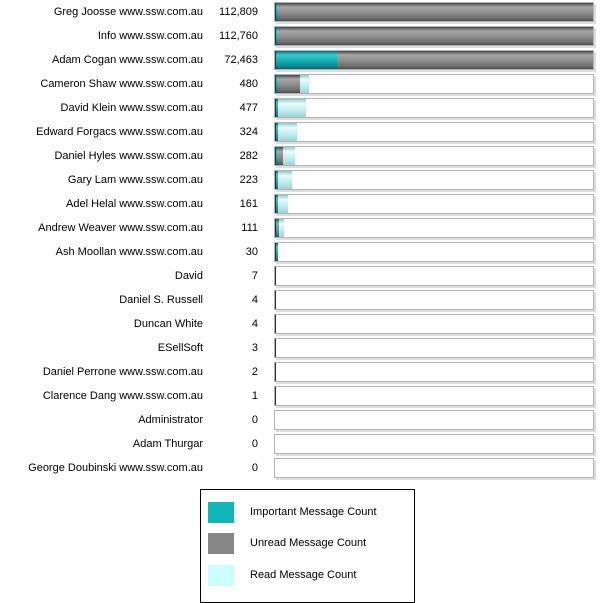  What do you see at coordinates (248, 156) in the screenshot?
I see `value-label: 282` at bounding box center [248, 156].